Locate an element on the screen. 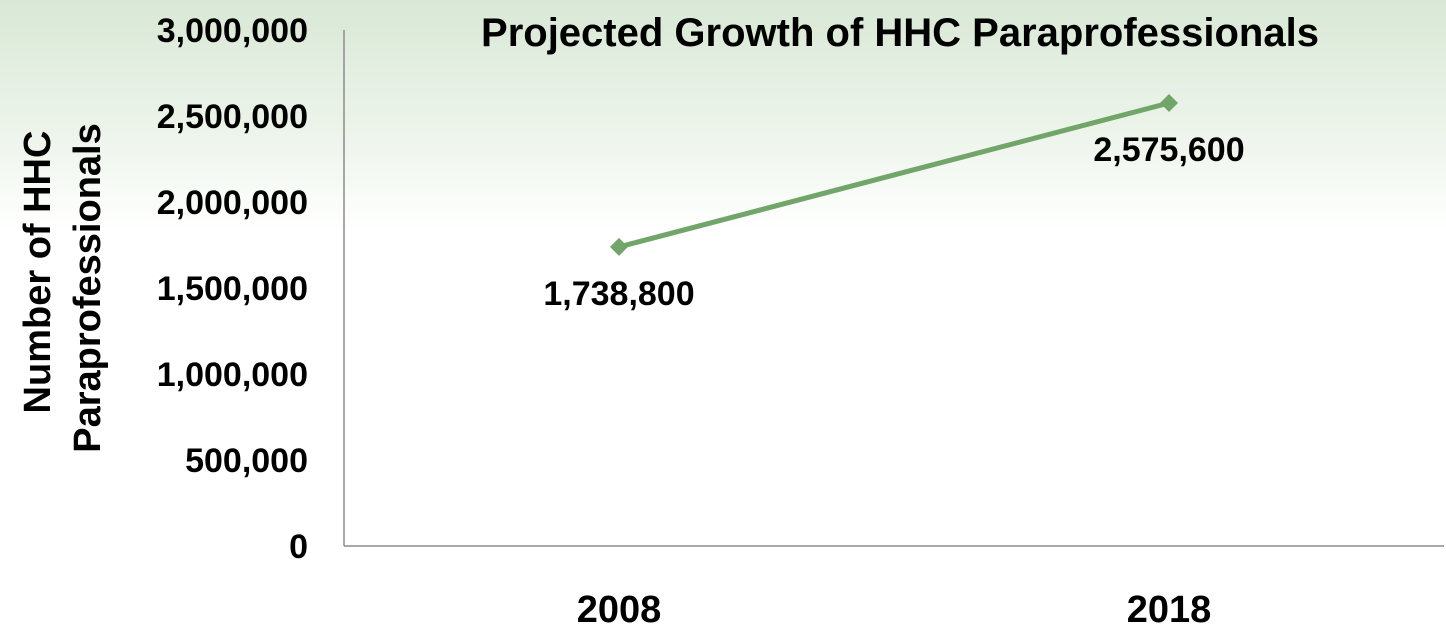 The image size is (1446, 630). y-tick-label: 1,000,000 is located at coordinates (232, 375).